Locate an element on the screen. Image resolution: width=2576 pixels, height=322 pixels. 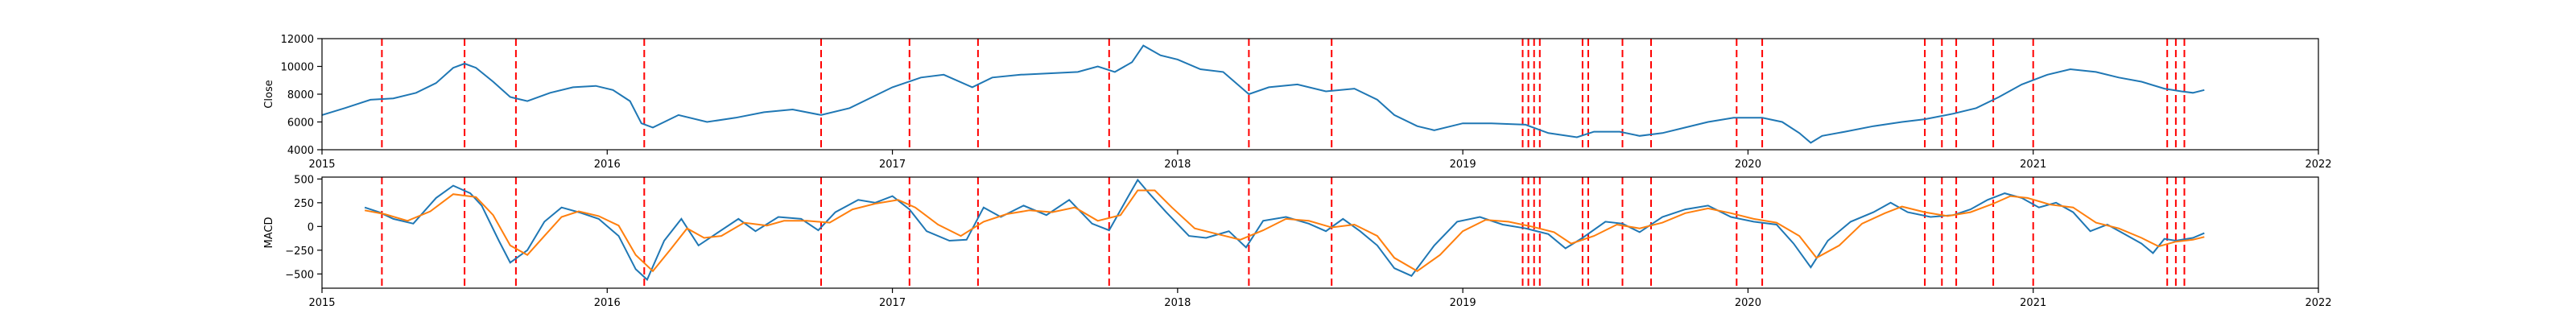
macd-x-tick-label-7: 2022 is located at coordinates (2318, 303).